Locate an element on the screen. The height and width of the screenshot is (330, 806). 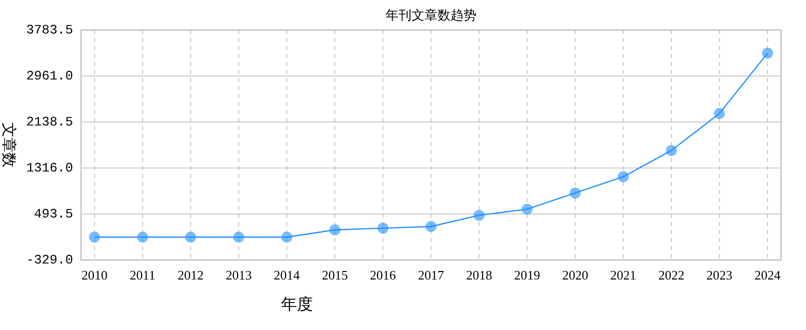
x-tick-label: 2014 is located at coordinates (287, 275).